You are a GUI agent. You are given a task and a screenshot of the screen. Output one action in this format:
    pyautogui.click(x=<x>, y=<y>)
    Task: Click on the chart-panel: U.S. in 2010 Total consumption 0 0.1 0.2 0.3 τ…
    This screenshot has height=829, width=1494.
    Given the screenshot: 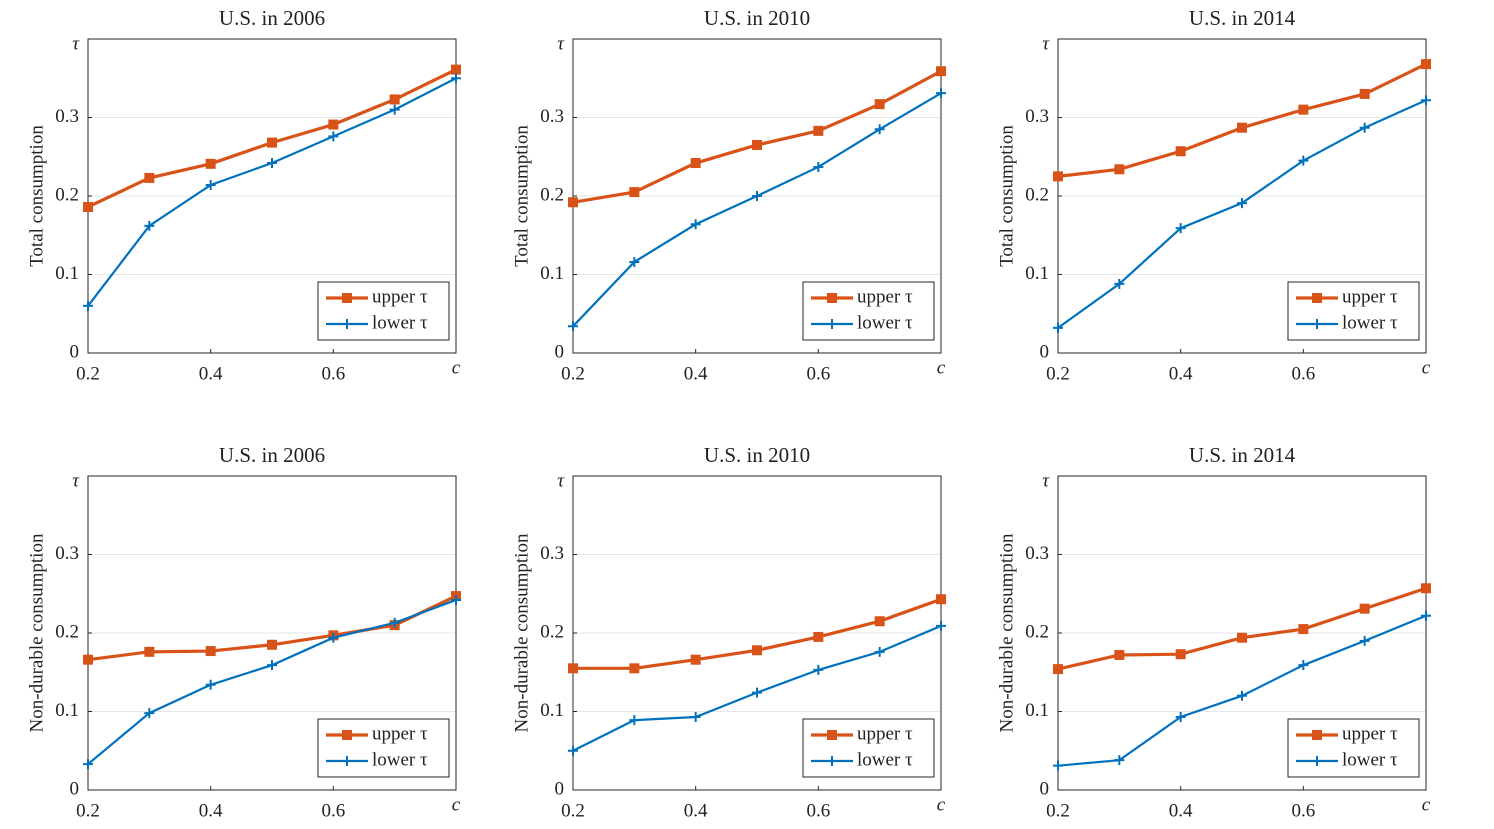 What is the action you would take?
    pyautogui.click(x=728, y=195)
    